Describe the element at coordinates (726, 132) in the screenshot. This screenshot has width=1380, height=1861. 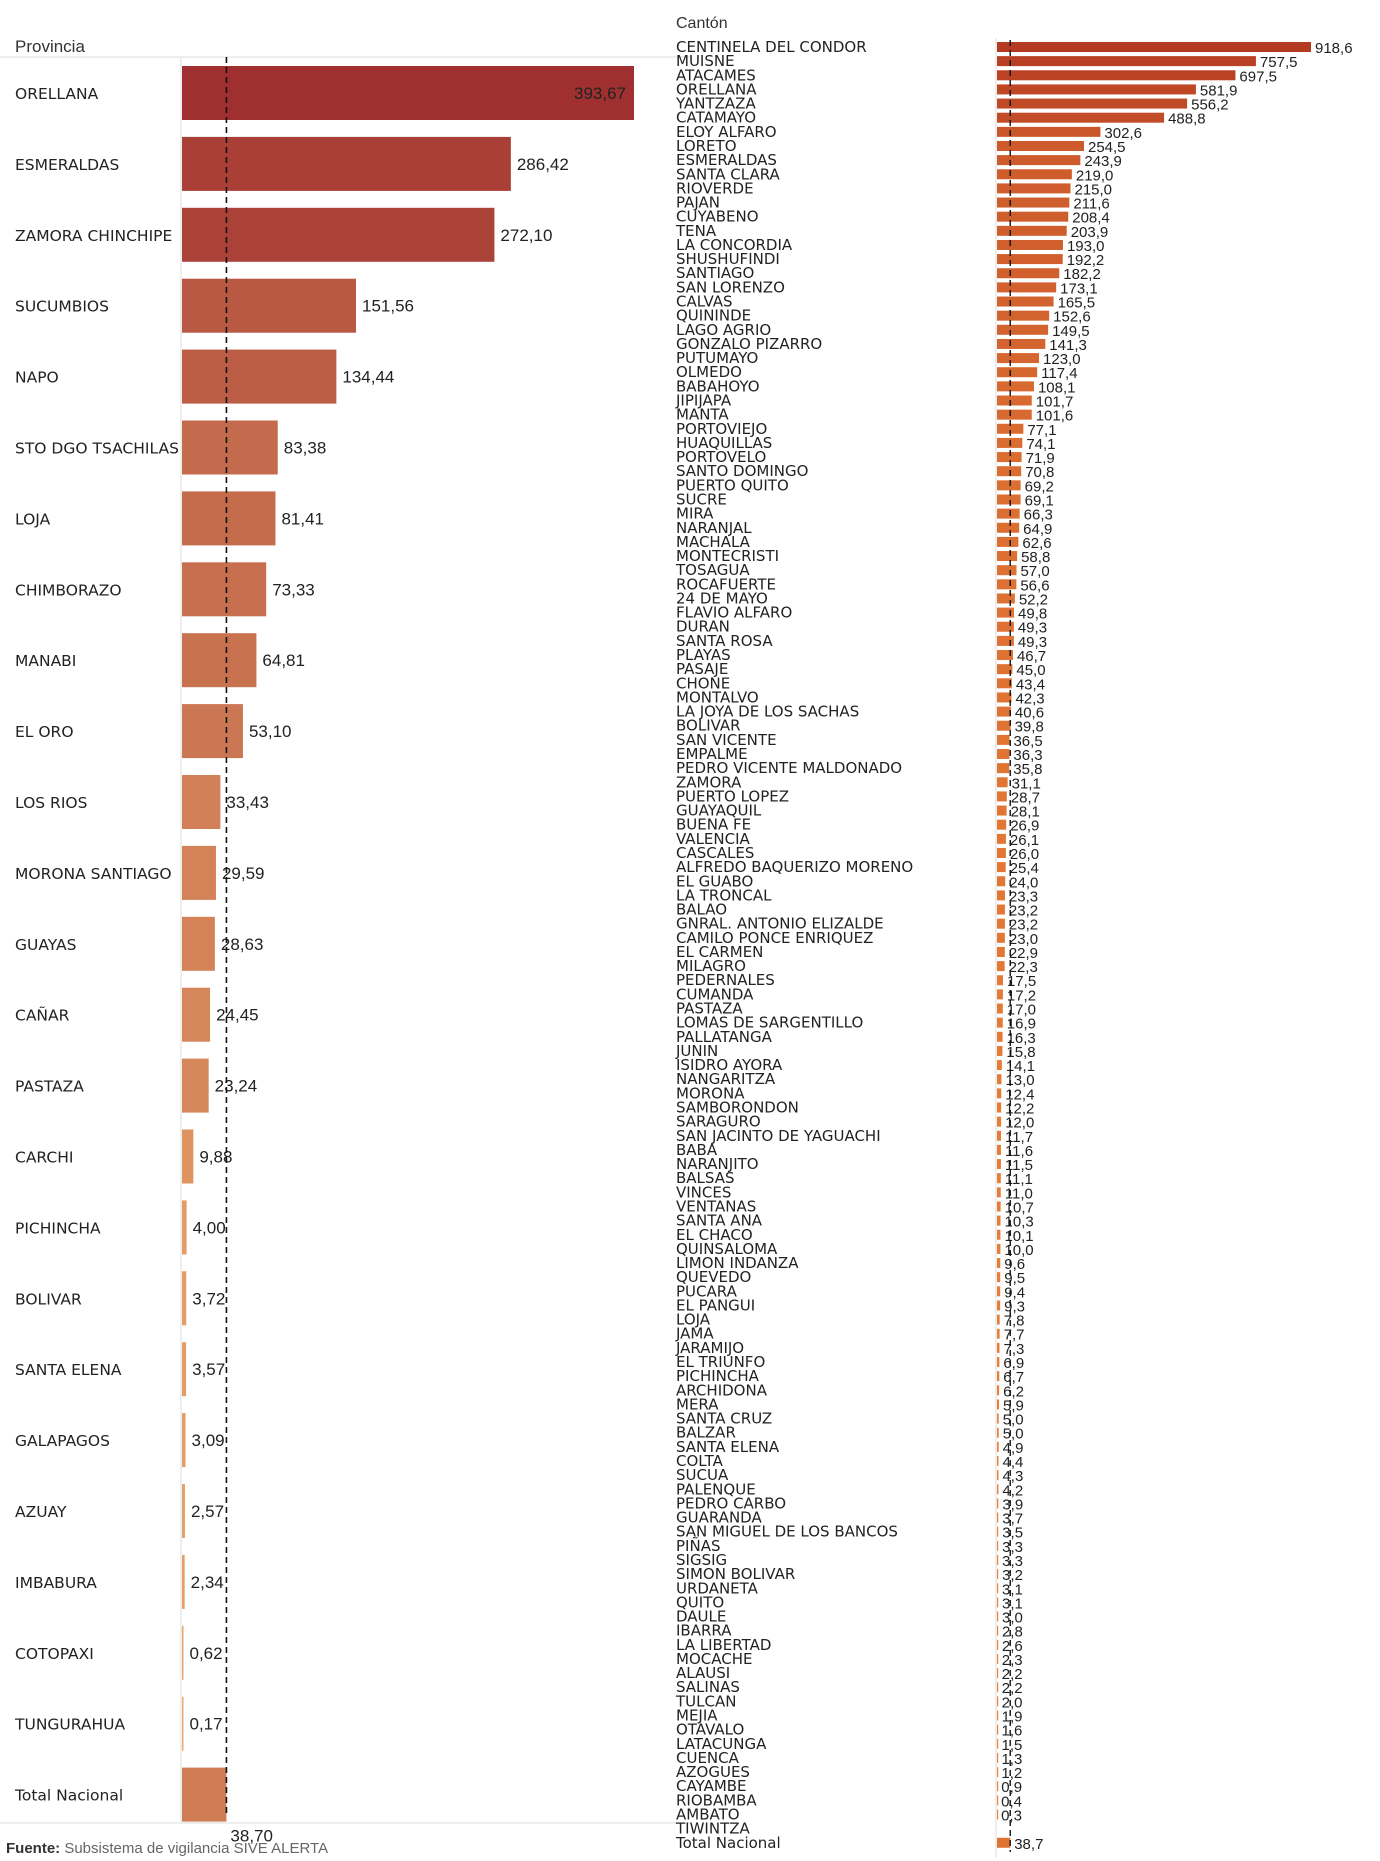
I see `canton-label: ELOY ALFARO` at that location.